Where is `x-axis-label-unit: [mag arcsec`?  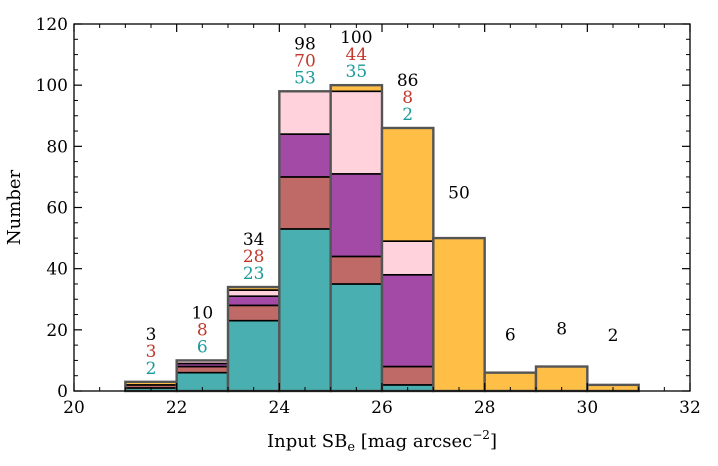 x-axis-label-unit: [mag arcsec is located at coordinates (413, 441).